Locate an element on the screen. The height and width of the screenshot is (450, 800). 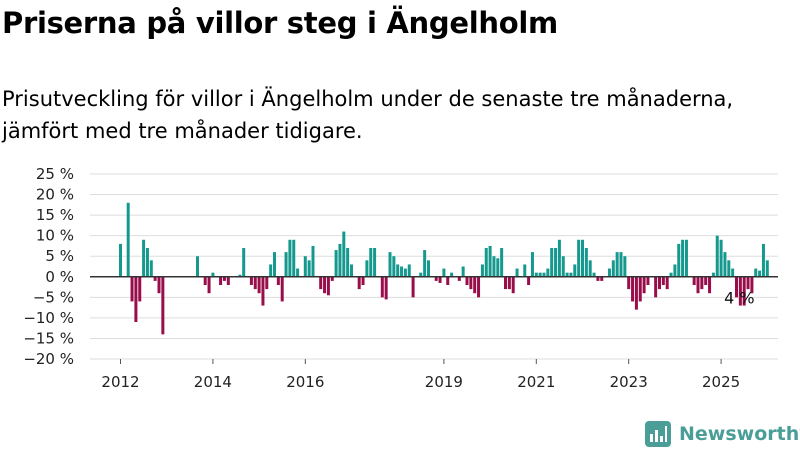
y-tick-label: 5 % is located at coordinates (59, 256).